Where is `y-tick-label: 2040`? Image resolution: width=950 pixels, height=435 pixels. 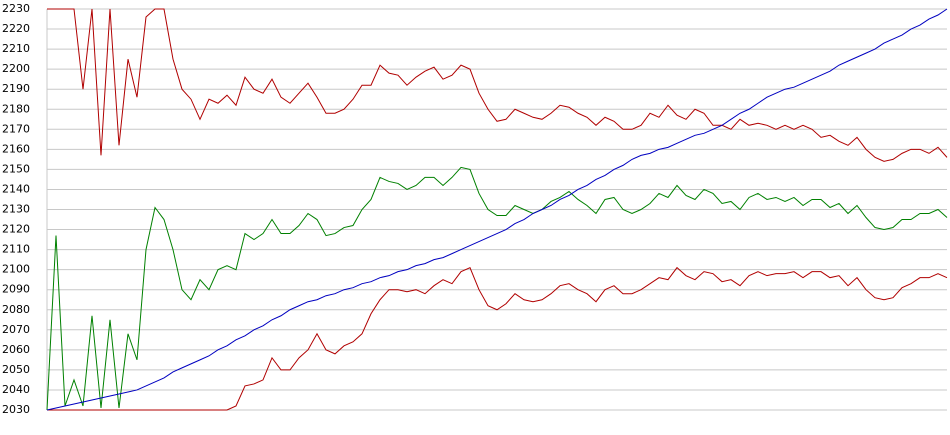 y-tick-label: 2040 is located at coordinates (16, 389).